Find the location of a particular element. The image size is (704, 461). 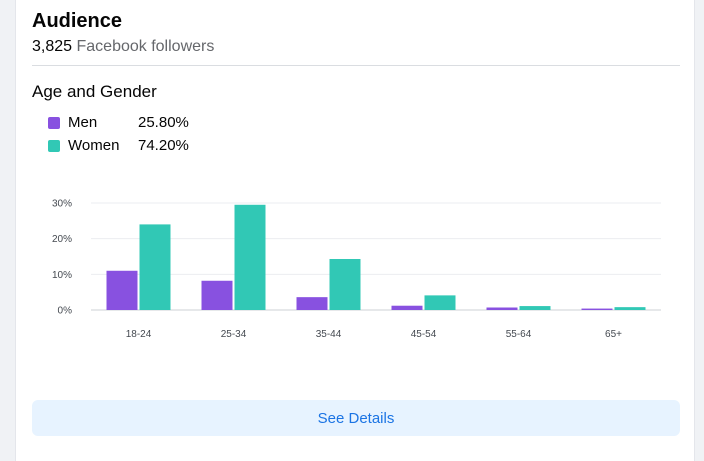

gender-legend: Men 25.80% Women 74.20% is located at coordinates (118, 134).